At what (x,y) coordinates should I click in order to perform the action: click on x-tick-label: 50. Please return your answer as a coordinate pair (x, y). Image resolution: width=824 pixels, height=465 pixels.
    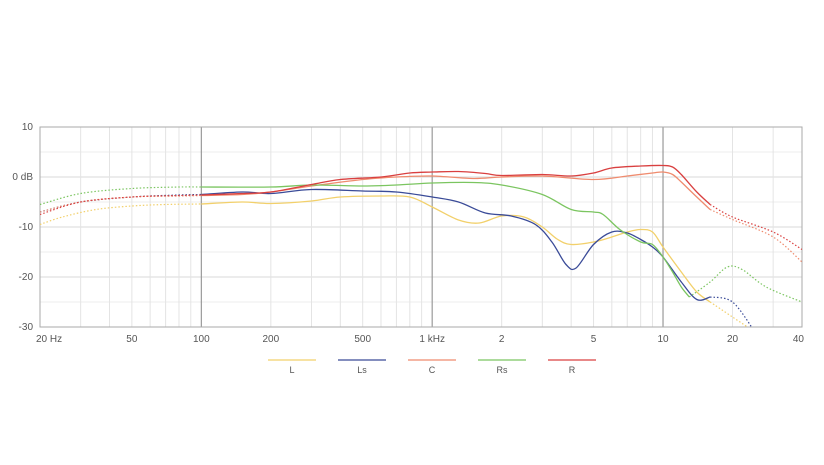
    Looking at the image, I should click on (132, 339).